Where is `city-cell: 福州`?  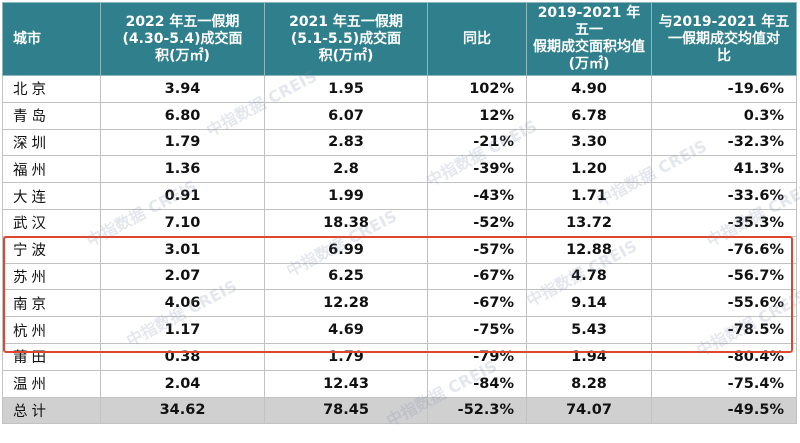
city-cell: 福州 is located at coordinates (51, 169).